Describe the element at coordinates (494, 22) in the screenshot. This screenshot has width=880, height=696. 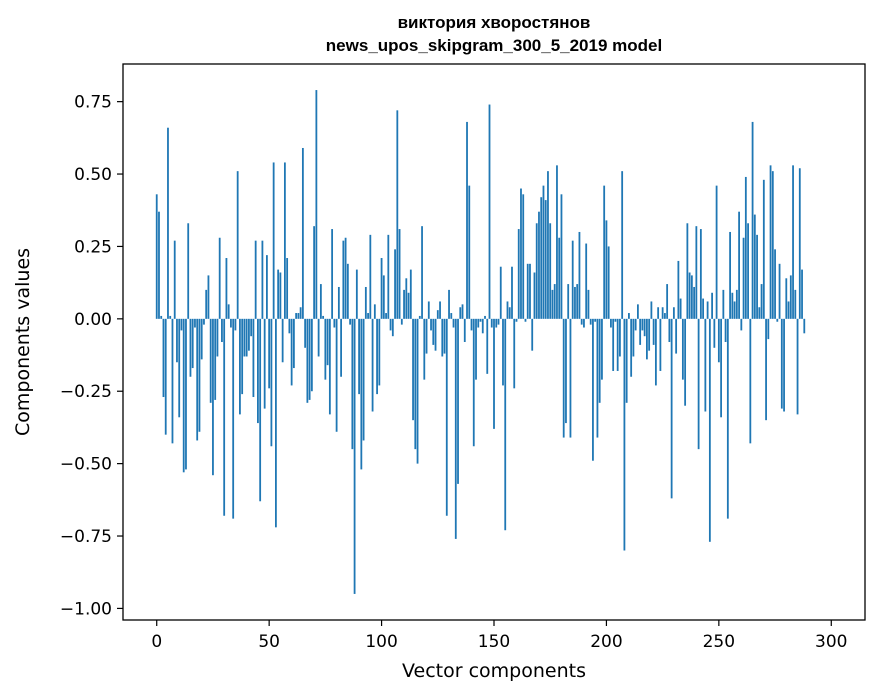
I see `chart-title: виктория хворостянов` at that location.